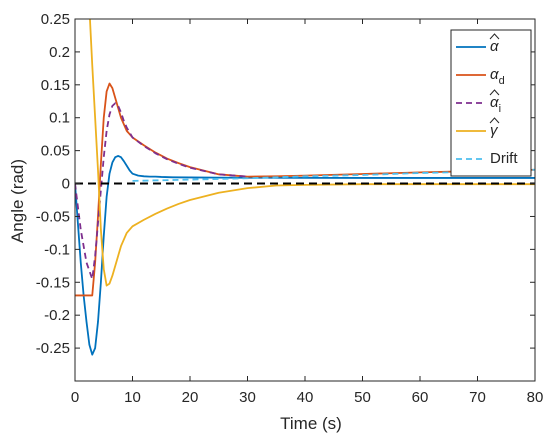 The height and width of the screenshot is (438, 550). Describe the element at coordinates (53, 348) in the screenshot. I see `y-tick-label: -0.25` at that location.